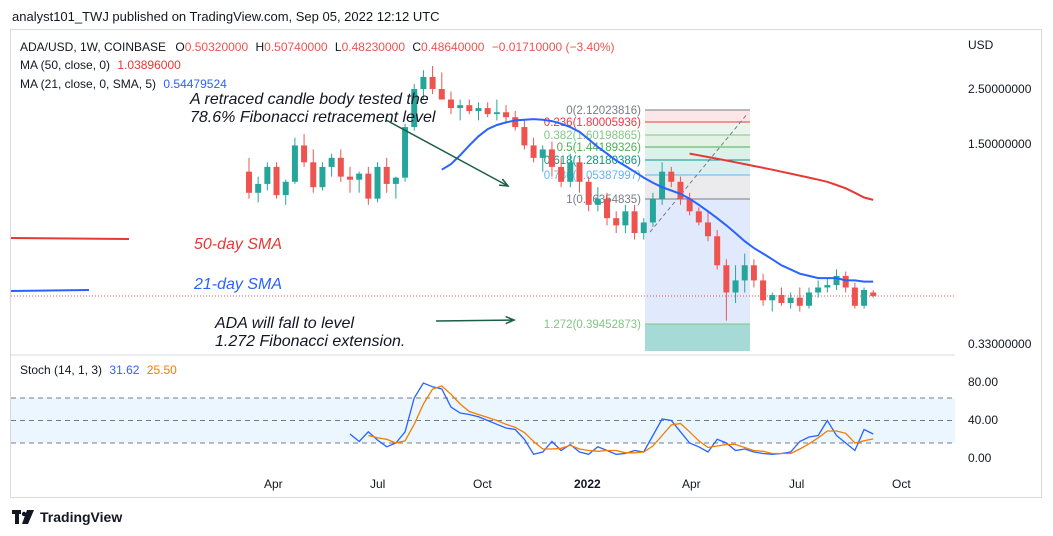  What do you see at coordinates (313, 117) in the screenshot?
I see `retrace-annotation-line2: 78.6% Fibonacci retracement level` at bounding box center [313, 117].